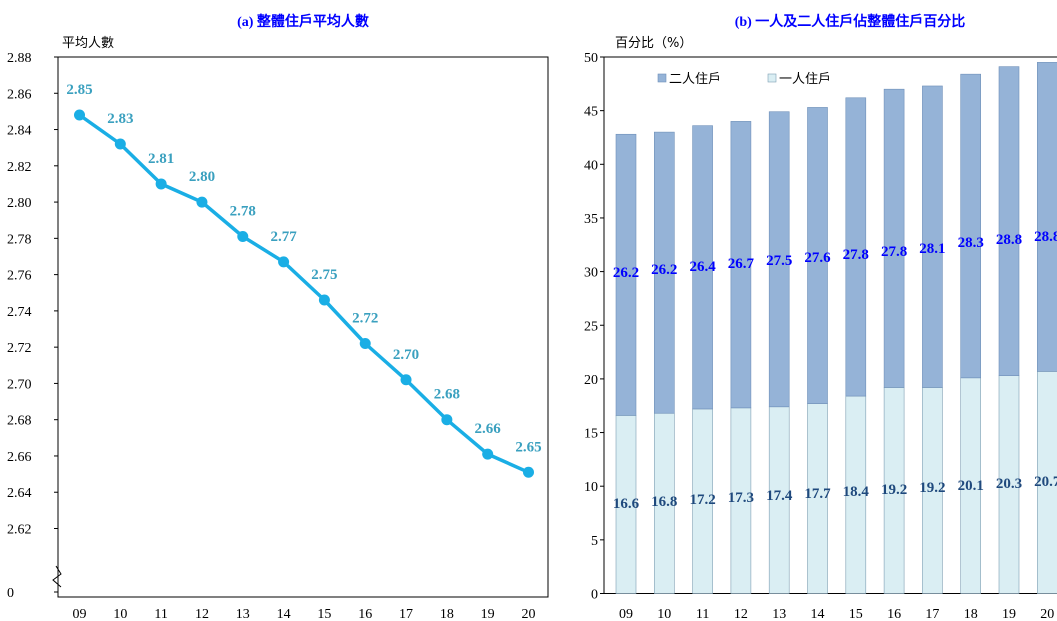 Image resolution: width=1057 pixels, height=621 pixels. Describe the element at coordinates (120, 119) in the screenshot. I see `chart-a-data-label: 2.83` at that location.